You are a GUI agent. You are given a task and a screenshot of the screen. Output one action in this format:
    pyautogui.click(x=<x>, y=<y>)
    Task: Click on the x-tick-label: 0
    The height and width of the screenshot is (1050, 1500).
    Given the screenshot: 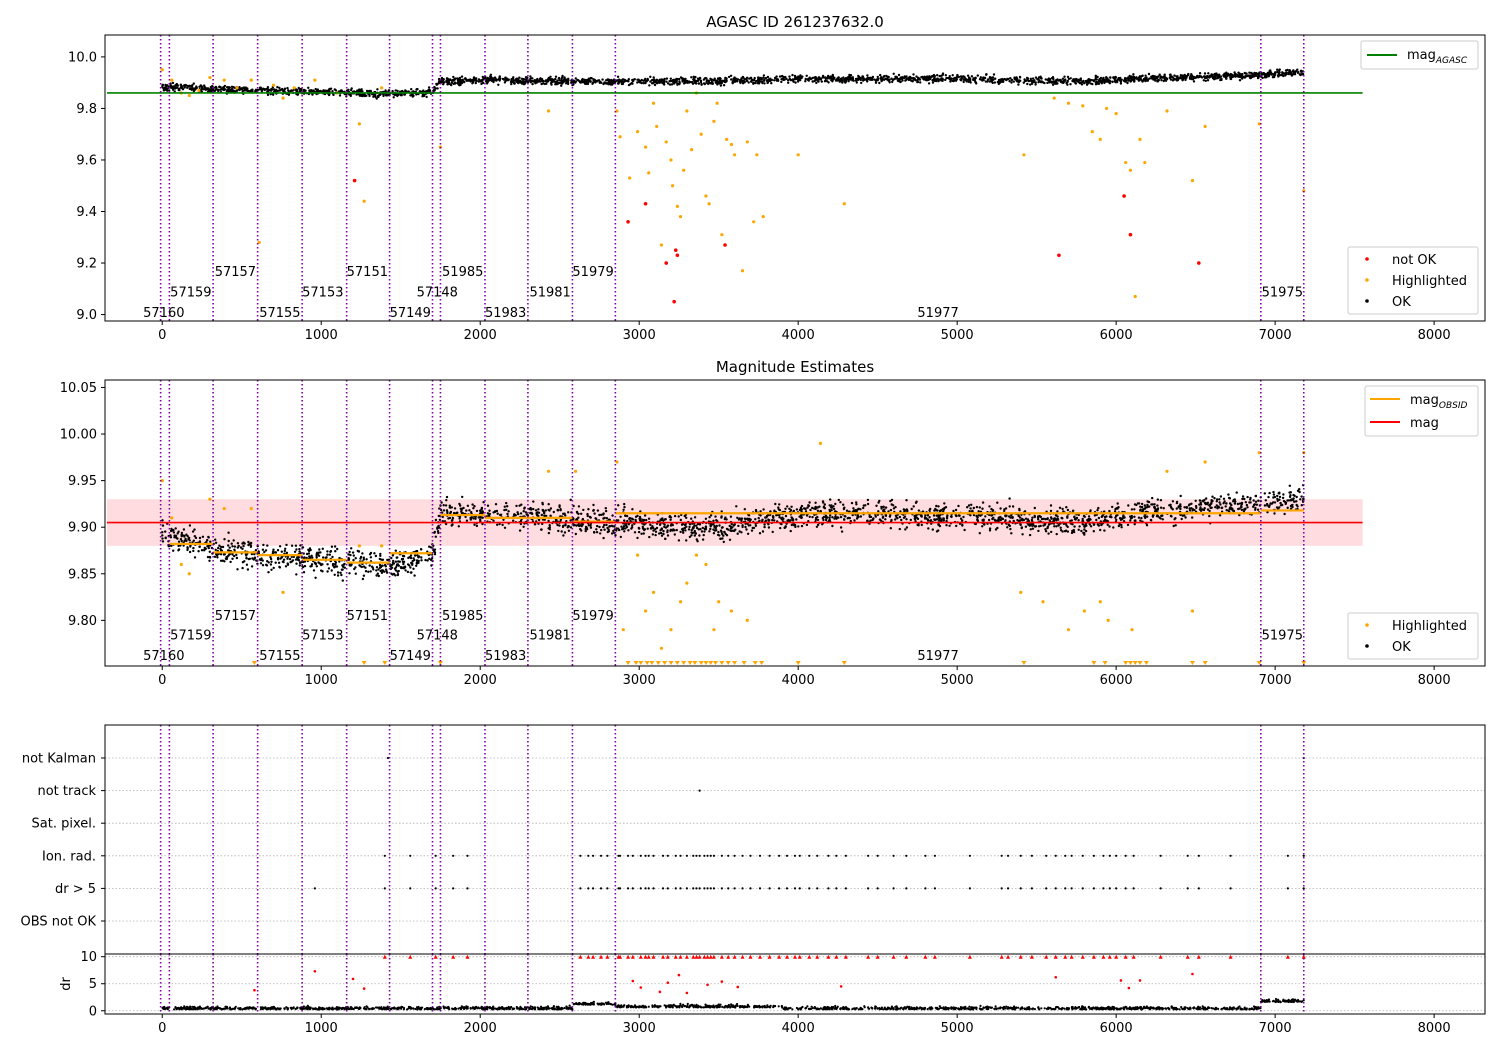 What is the action you would take?
    pyautogui.click(x=162, y=335)
    